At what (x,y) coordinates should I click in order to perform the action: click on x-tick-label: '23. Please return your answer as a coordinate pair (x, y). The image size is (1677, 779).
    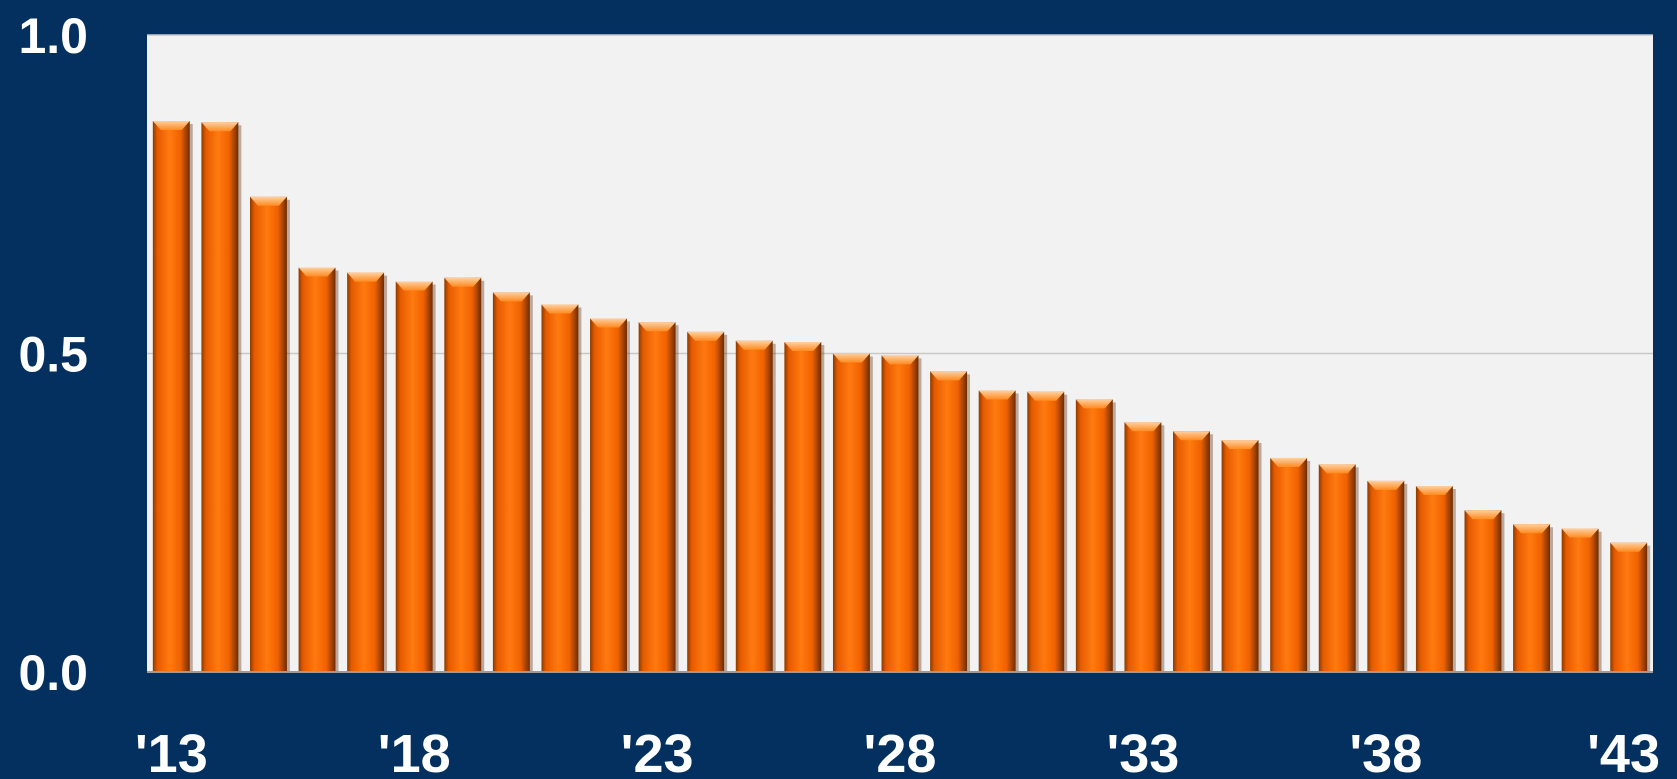
    Looking at the image, I should click on (657, 751).